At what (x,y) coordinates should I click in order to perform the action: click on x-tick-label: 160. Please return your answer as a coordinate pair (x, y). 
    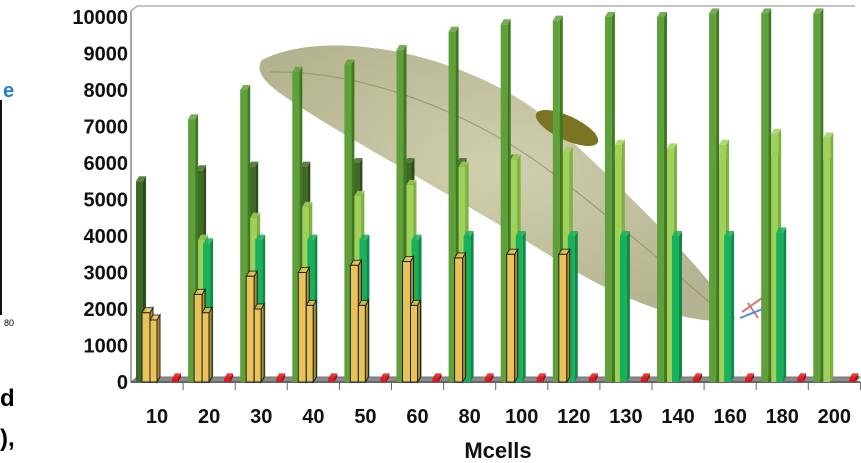
    Looking at the image, I should click on (729, 417).